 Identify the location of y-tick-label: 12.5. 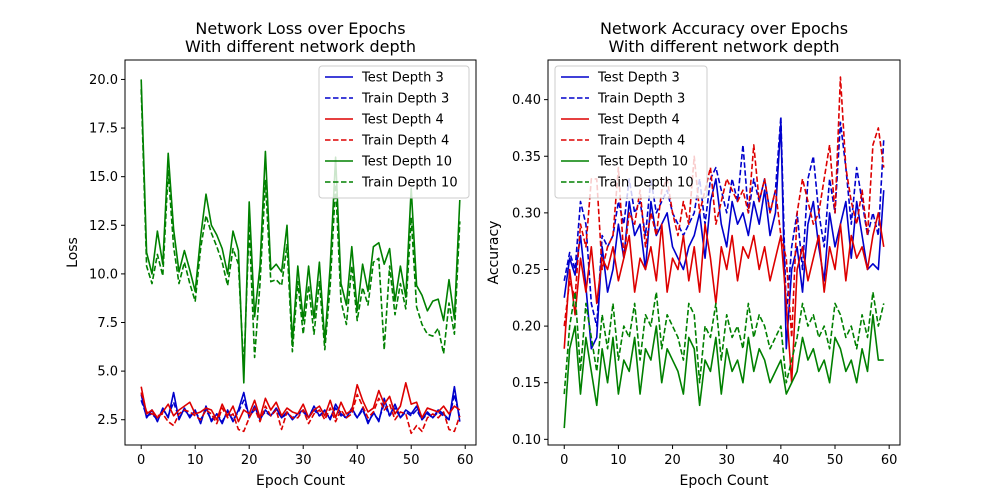
(103, 226).